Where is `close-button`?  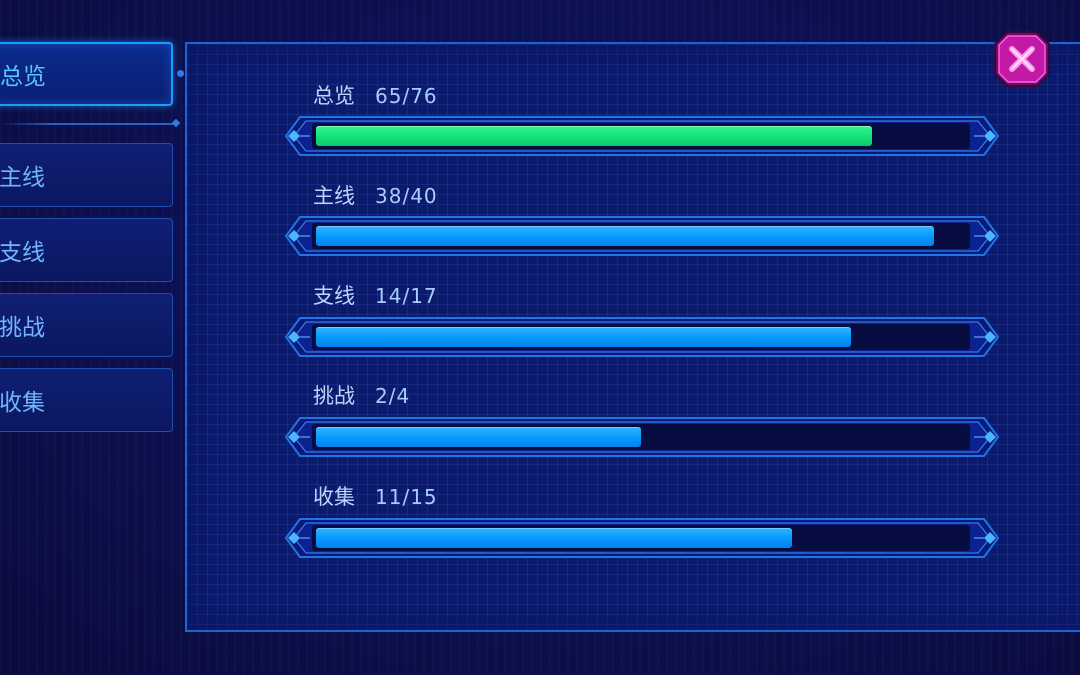
close-button is located at coordinates (1022, 59).